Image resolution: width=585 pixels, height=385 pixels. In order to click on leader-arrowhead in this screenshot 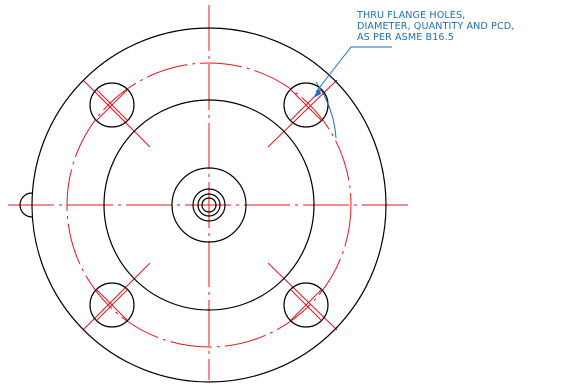, I will do `click(317, 93)`.